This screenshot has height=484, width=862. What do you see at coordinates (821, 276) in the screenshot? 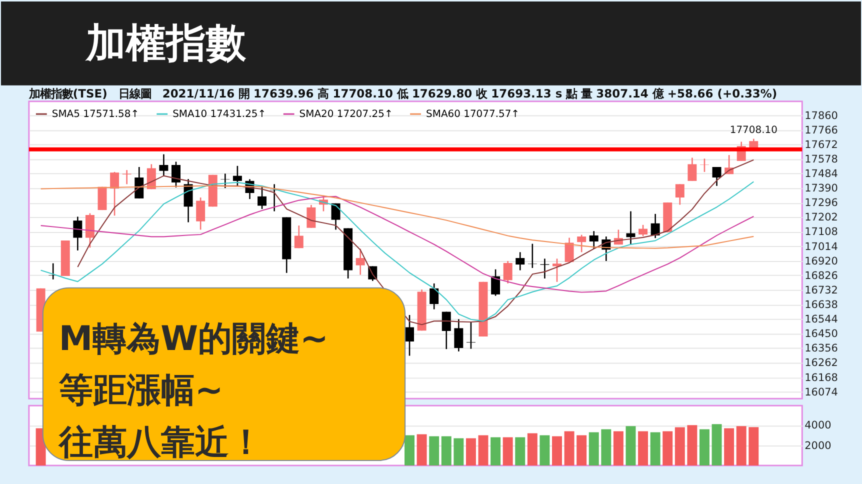
I see `y-tick-label: 16826` at bounding box center [821, 276].